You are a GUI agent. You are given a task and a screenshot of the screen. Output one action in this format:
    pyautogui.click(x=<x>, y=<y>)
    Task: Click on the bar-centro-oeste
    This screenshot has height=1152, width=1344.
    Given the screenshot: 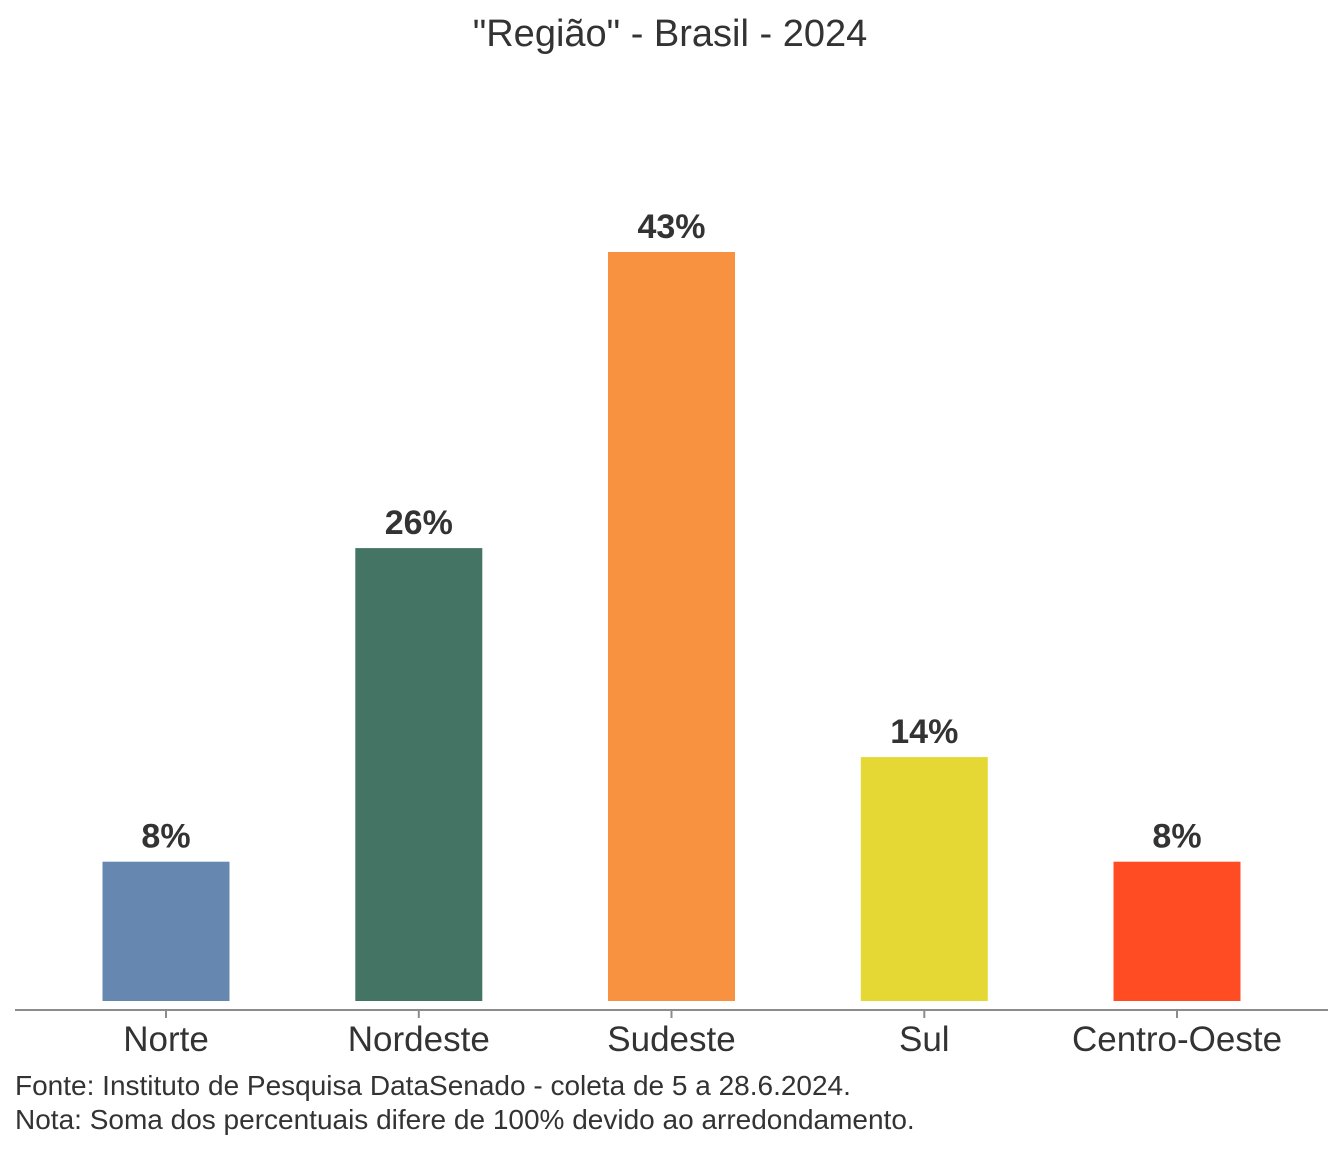 What is the action you would take?
    pyautogui.click(x=1177, y=931)
    